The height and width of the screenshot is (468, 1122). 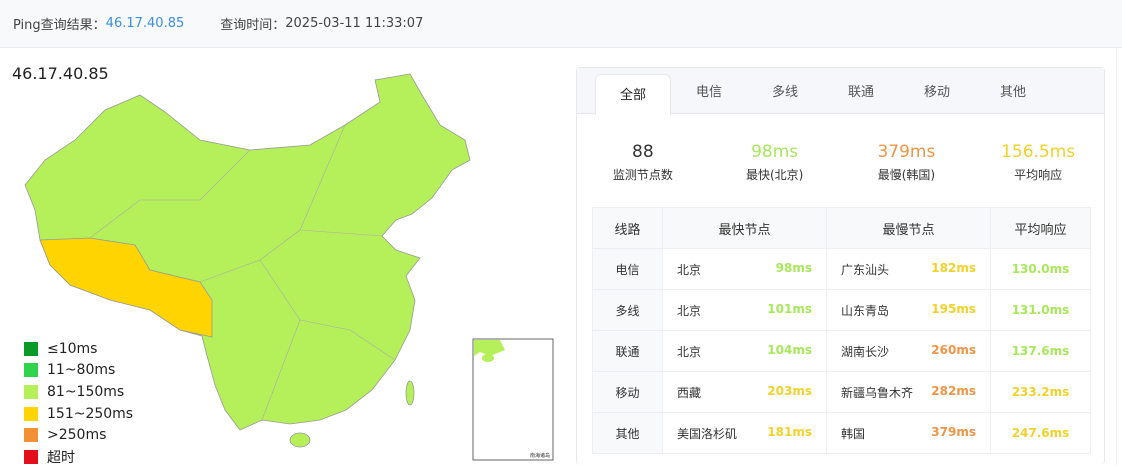 What do you see at coordinates (789, 308) in the screenshot?
I see `fastest-ms: 101ms` at bounding box center [789, 308].